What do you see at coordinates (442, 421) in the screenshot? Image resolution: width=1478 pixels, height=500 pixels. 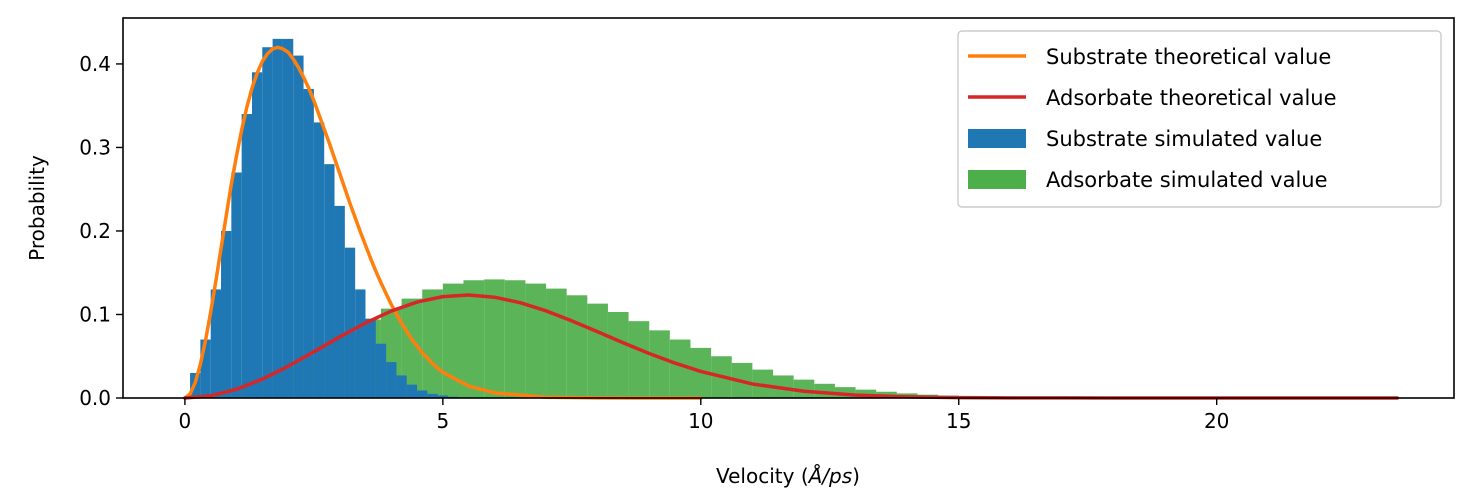 I see `x-tick-label: 5` at bounding box center [442, 421].